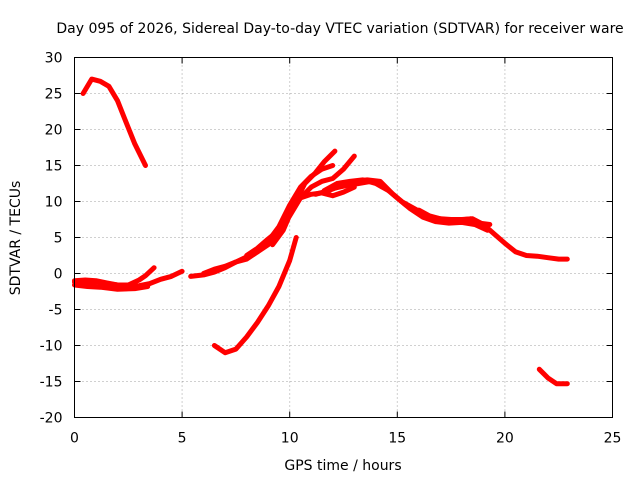 This screenshot has height=480, width=640. I want to click on y-axis-label: SDTVAR / TECUs, so click(16, 238).